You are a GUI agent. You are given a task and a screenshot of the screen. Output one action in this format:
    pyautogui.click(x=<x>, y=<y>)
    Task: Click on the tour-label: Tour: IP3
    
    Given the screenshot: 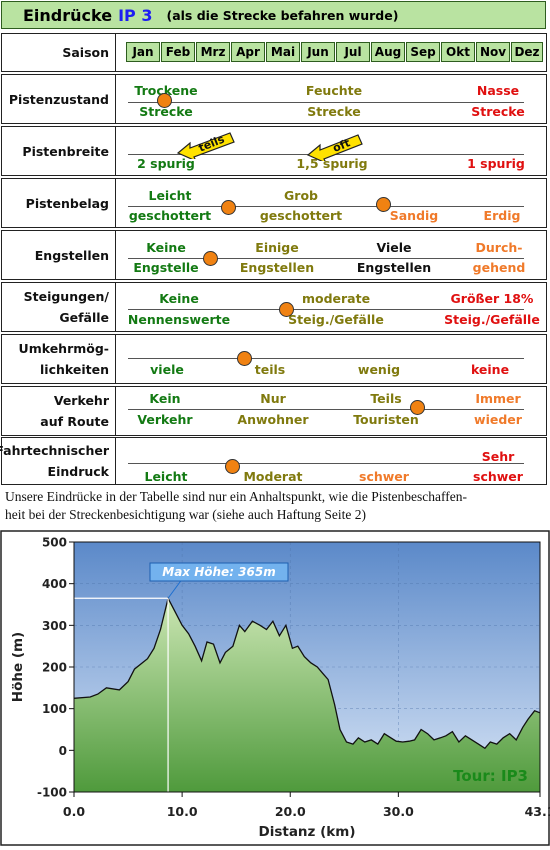 What is the action you would take?
    pyautogui.click(x=490, y=776)
    